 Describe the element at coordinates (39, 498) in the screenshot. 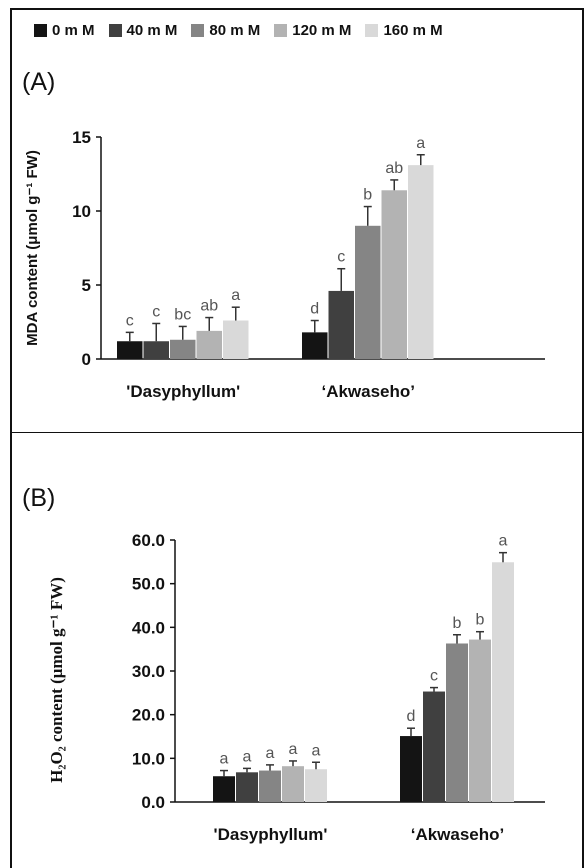

I see `panel-b-label: (B)` at that location.